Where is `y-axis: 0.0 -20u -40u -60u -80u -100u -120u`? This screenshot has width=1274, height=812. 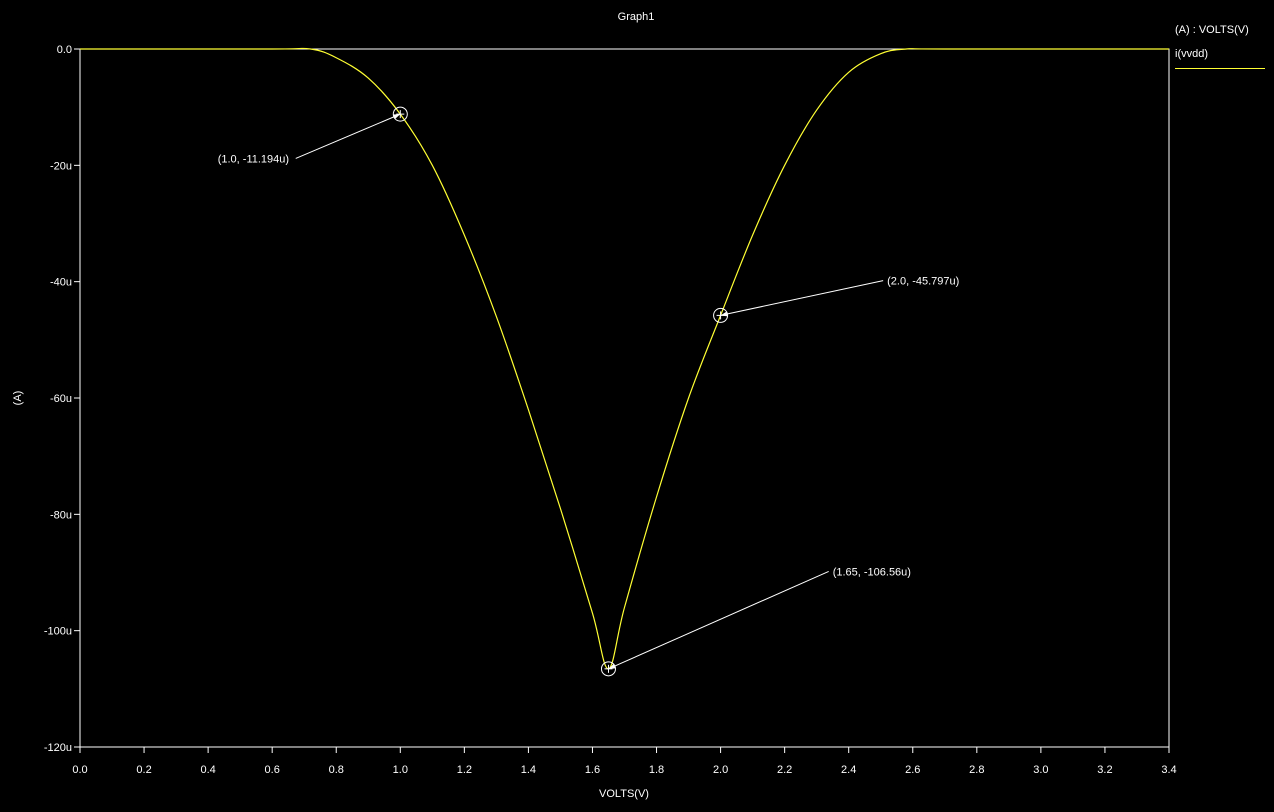
y-axis: 0.0 -20u -40u -60u -80u -100u -120u is located at coordinates (62, 399).